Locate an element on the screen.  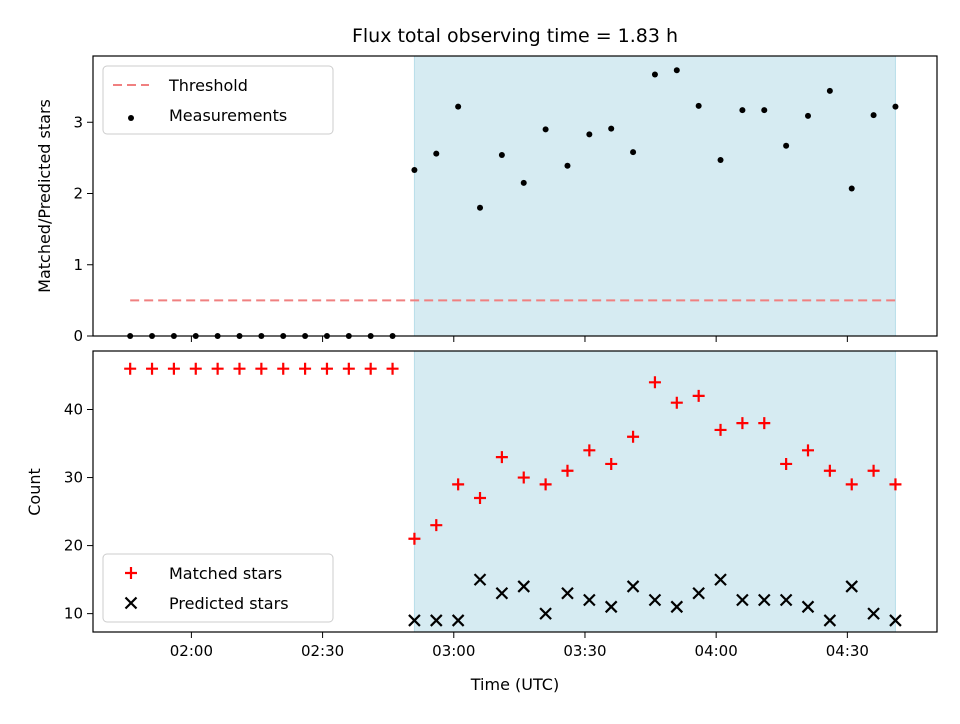
y-tick-label: 30 is located at coordinates (73, 478).